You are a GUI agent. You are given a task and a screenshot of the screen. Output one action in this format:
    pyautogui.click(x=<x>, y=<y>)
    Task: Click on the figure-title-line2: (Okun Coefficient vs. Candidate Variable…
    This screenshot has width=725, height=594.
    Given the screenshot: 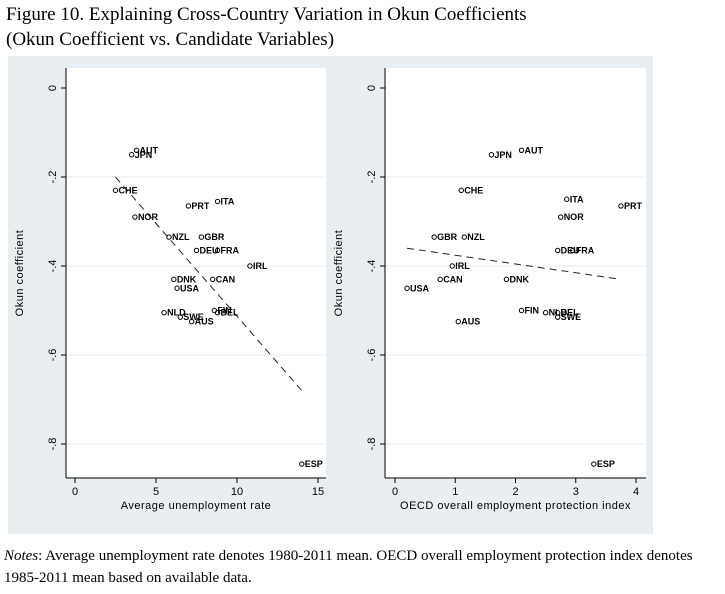 What is the action you would take?
    pyautogui.click(x=170, y=39)
    